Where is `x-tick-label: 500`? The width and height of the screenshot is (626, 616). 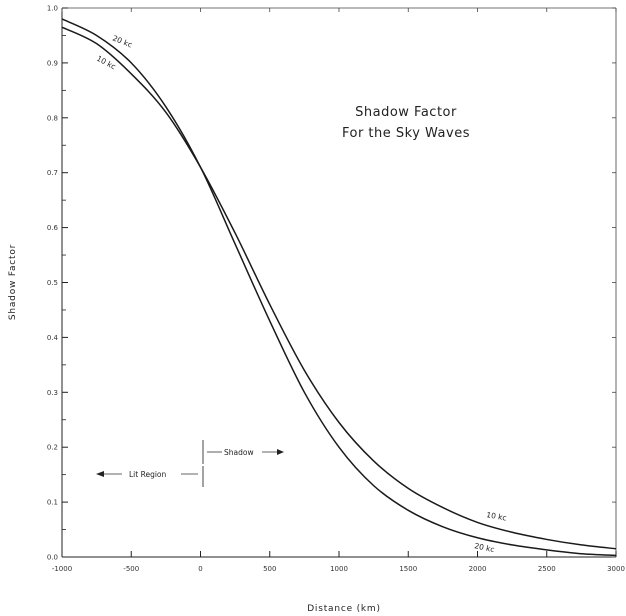 x-tick-label: 500 is located at coordinates (269, 569).